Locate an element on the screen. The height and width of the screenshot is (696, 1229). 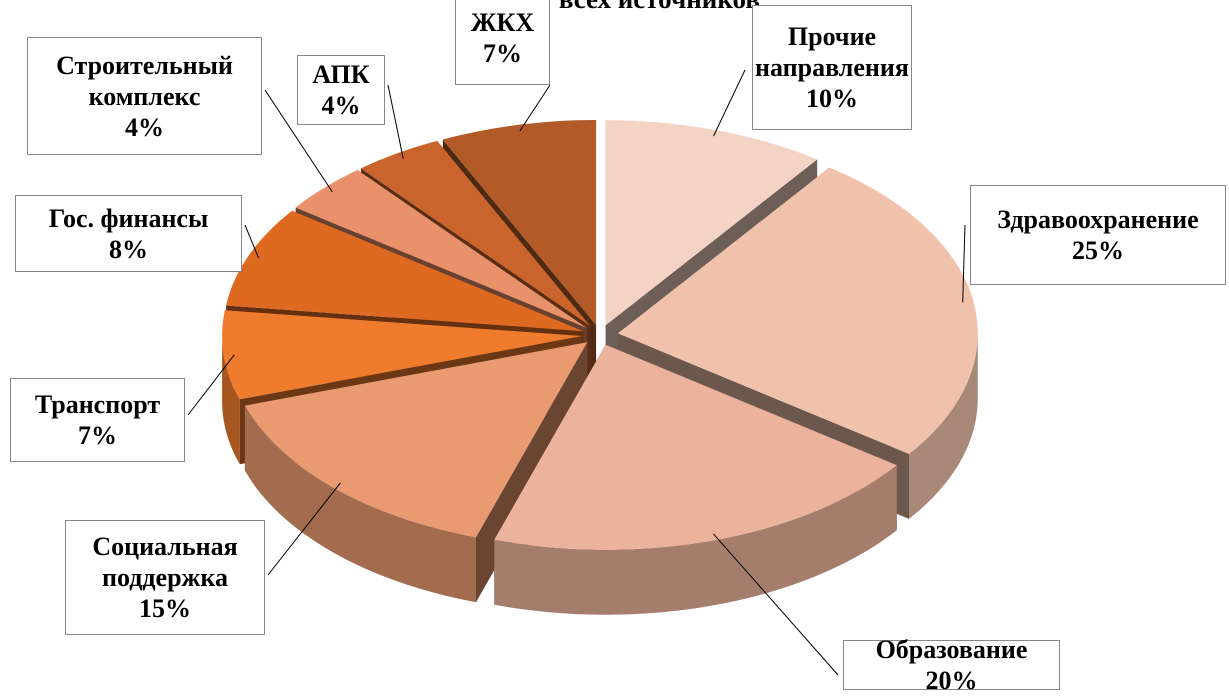
data-label: Транспорт 7% is located at coordinates (97, 420).